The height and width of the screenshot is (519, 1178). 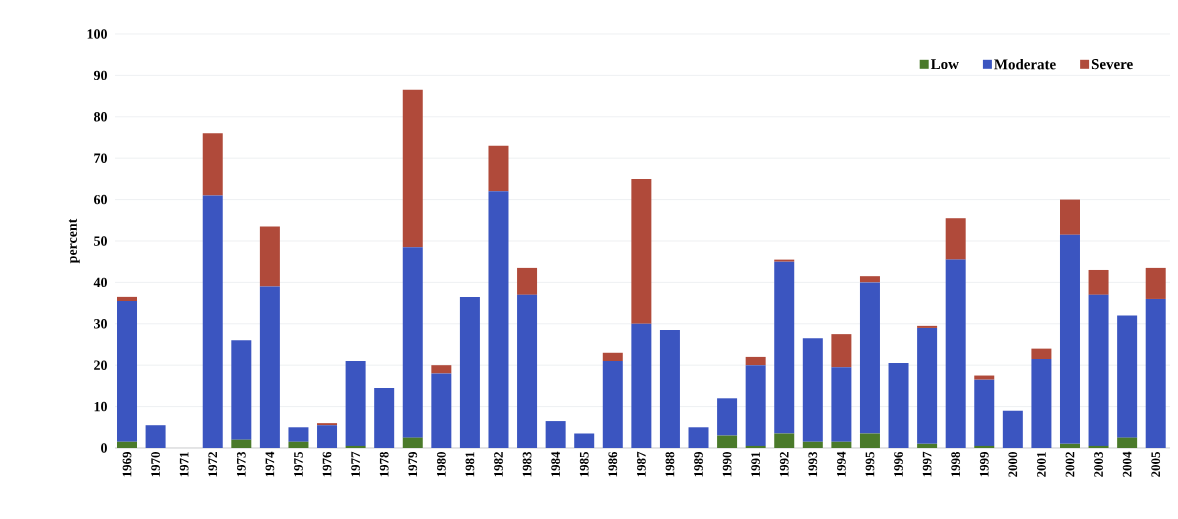 What do you see at coordinates (898, 464) in the screenshot?
I see `x-tick-label: 1996` at bounding box center [898, 464].